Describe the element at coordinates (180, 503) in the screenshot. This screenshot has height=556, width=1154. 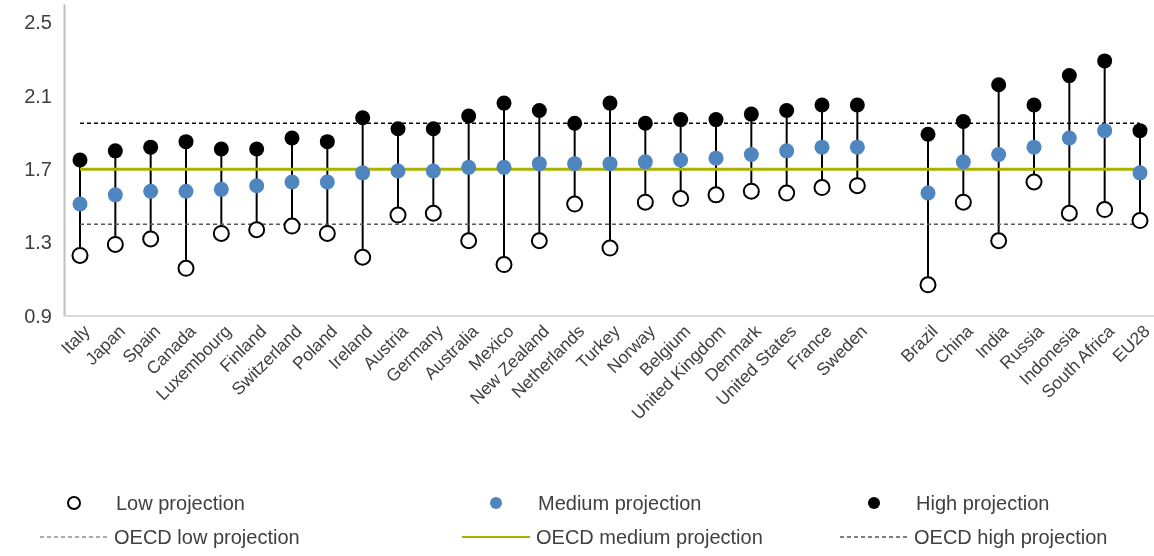
I see `legend-label: Low projection` at that location.